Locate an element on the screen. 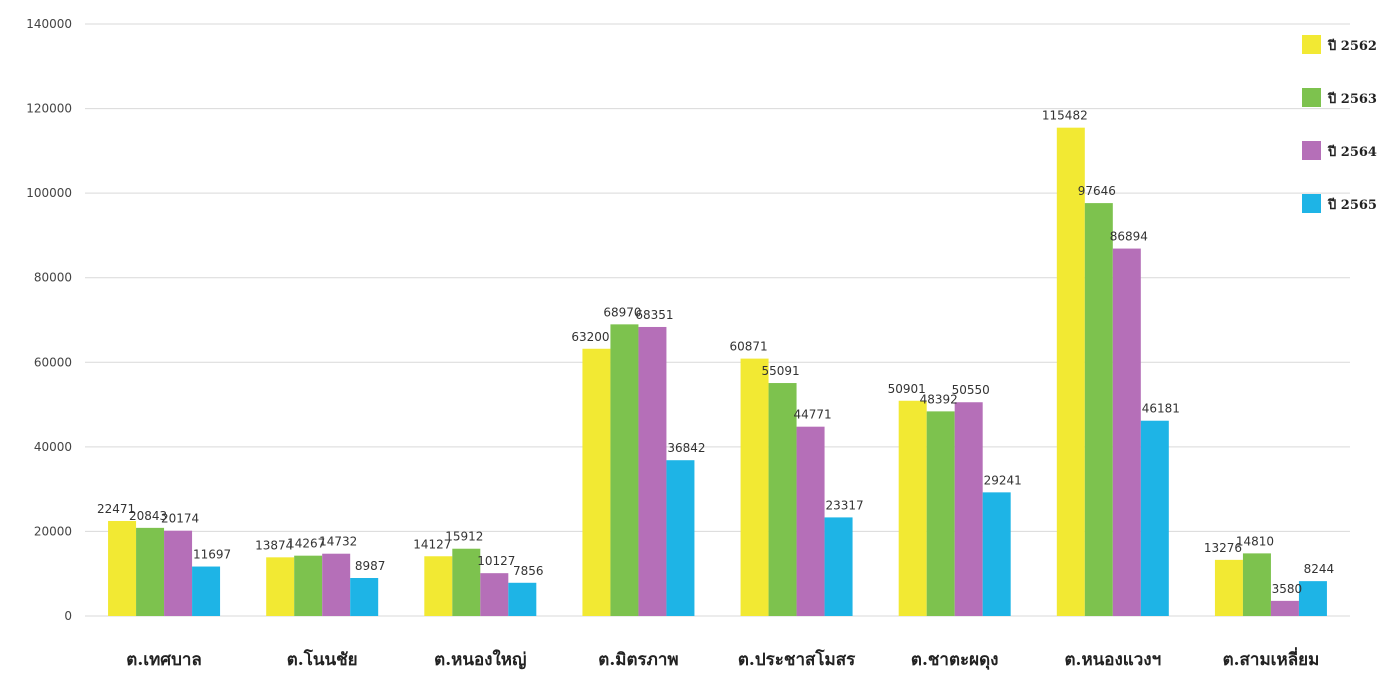  y-tick-label: 60000 is located at coordinates (53, 362).